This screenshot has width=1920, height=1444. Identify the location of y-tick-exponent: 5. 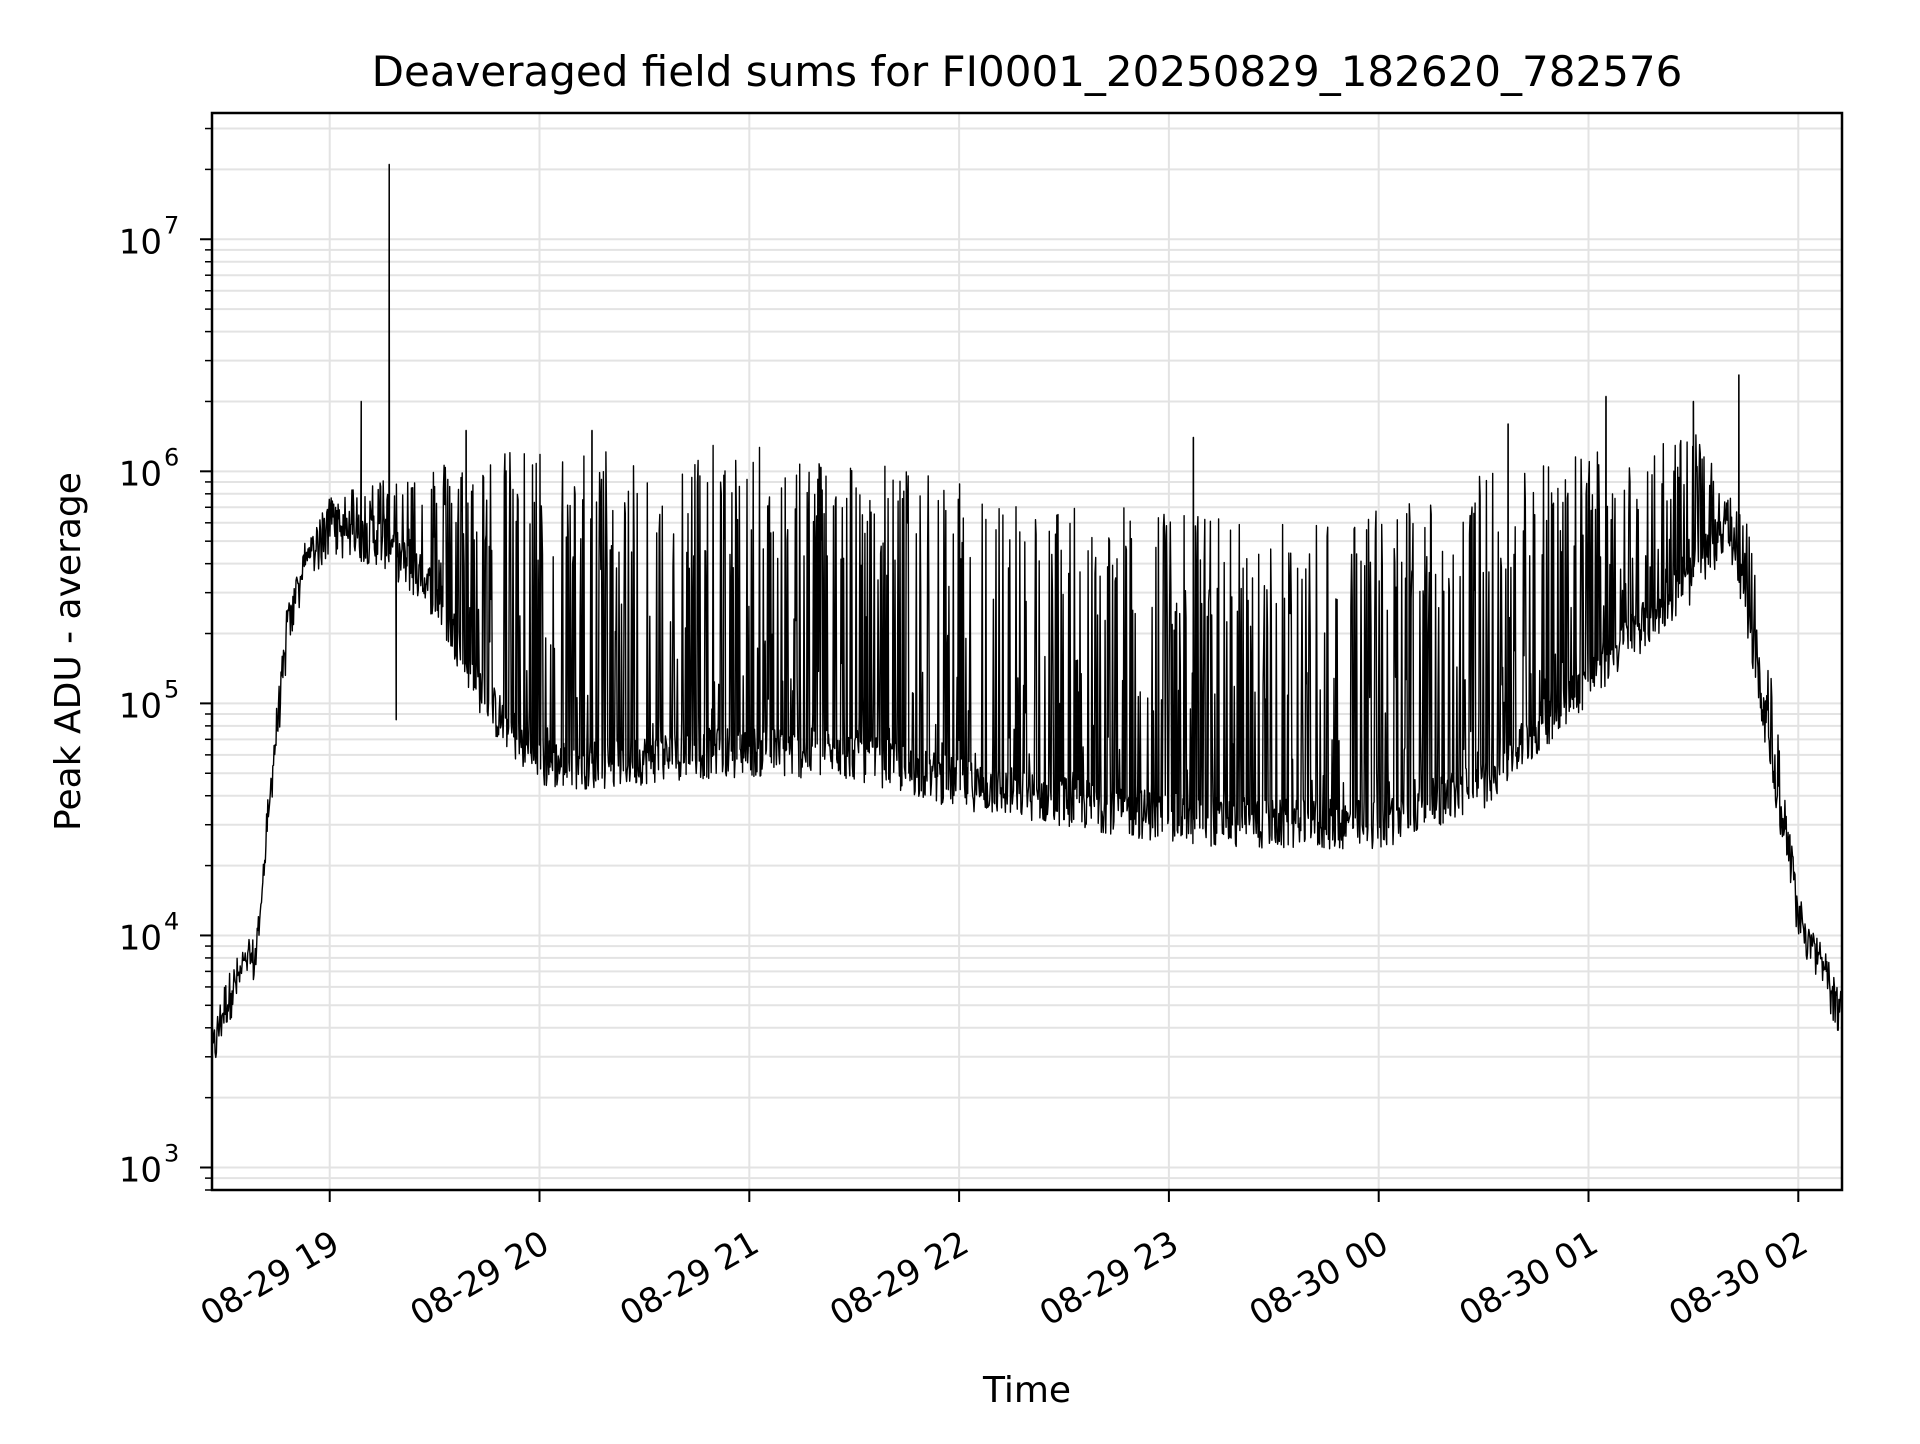
(171, 689).